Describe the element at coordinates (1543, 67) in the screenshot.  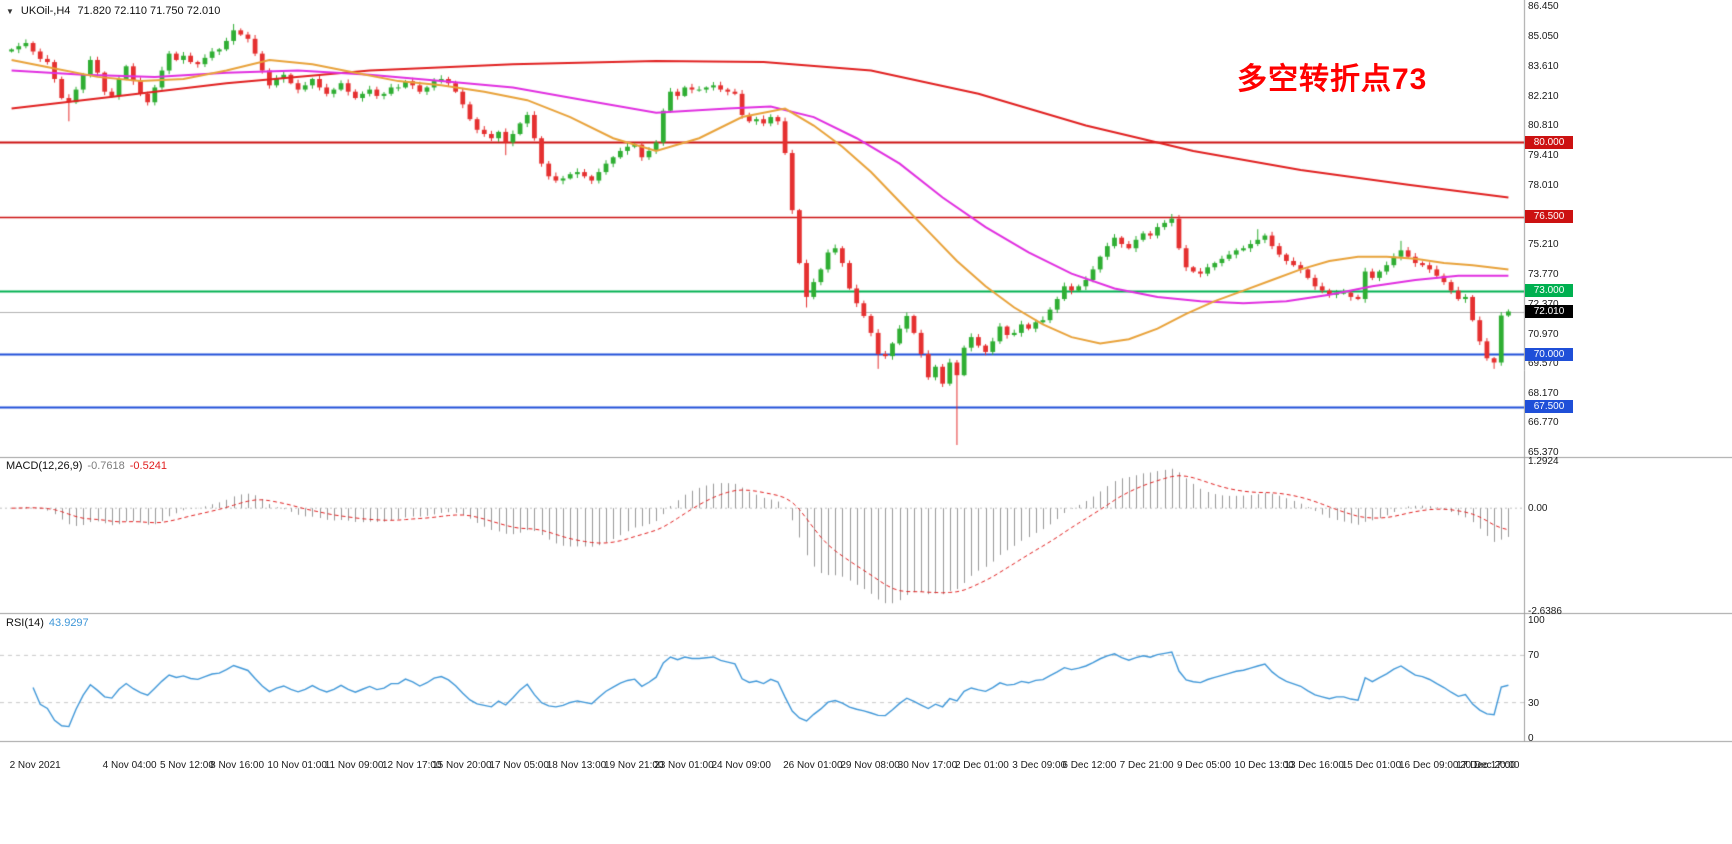
I see `price-axis-label: 83.610` at that location.